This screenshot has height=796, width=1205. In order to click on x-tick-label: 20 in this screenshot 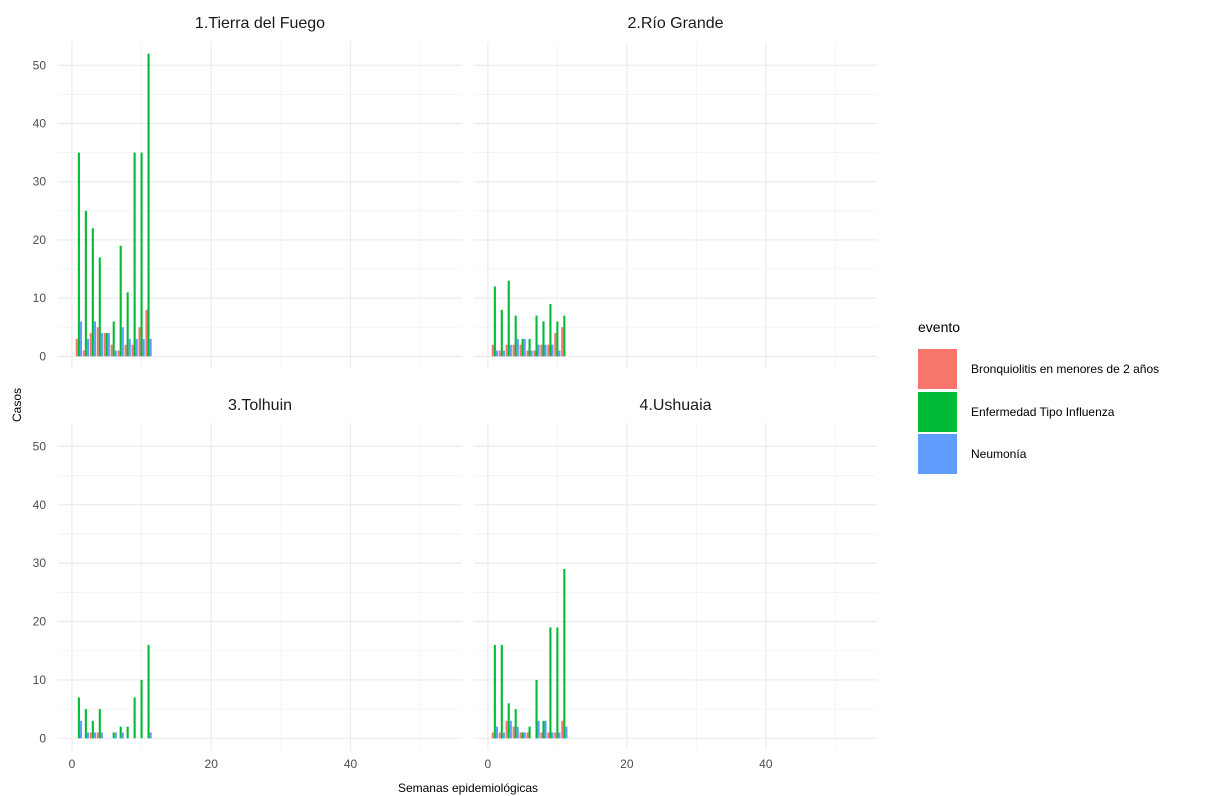, I will do `click(212, 764)`.